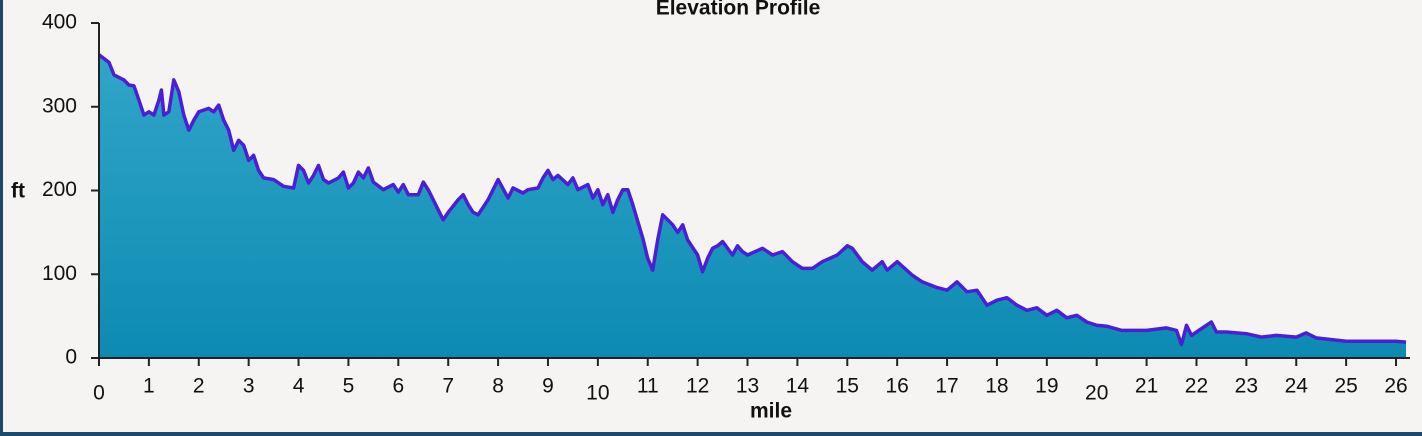 This screenshot has height=436, width=1422. What do you see at coordinates (711, 434) in the screenshot?
I see `frame-bottom` at bounding box center [711, 434].